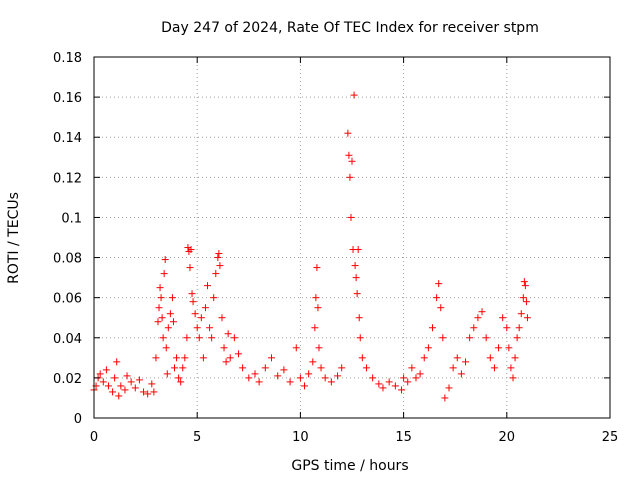 This screenshot has height=480, width=640. What do you see at coordinates (403, 437) in the screenshot?
I see `x-tick-label: 15` at bounding box center [403, 437].